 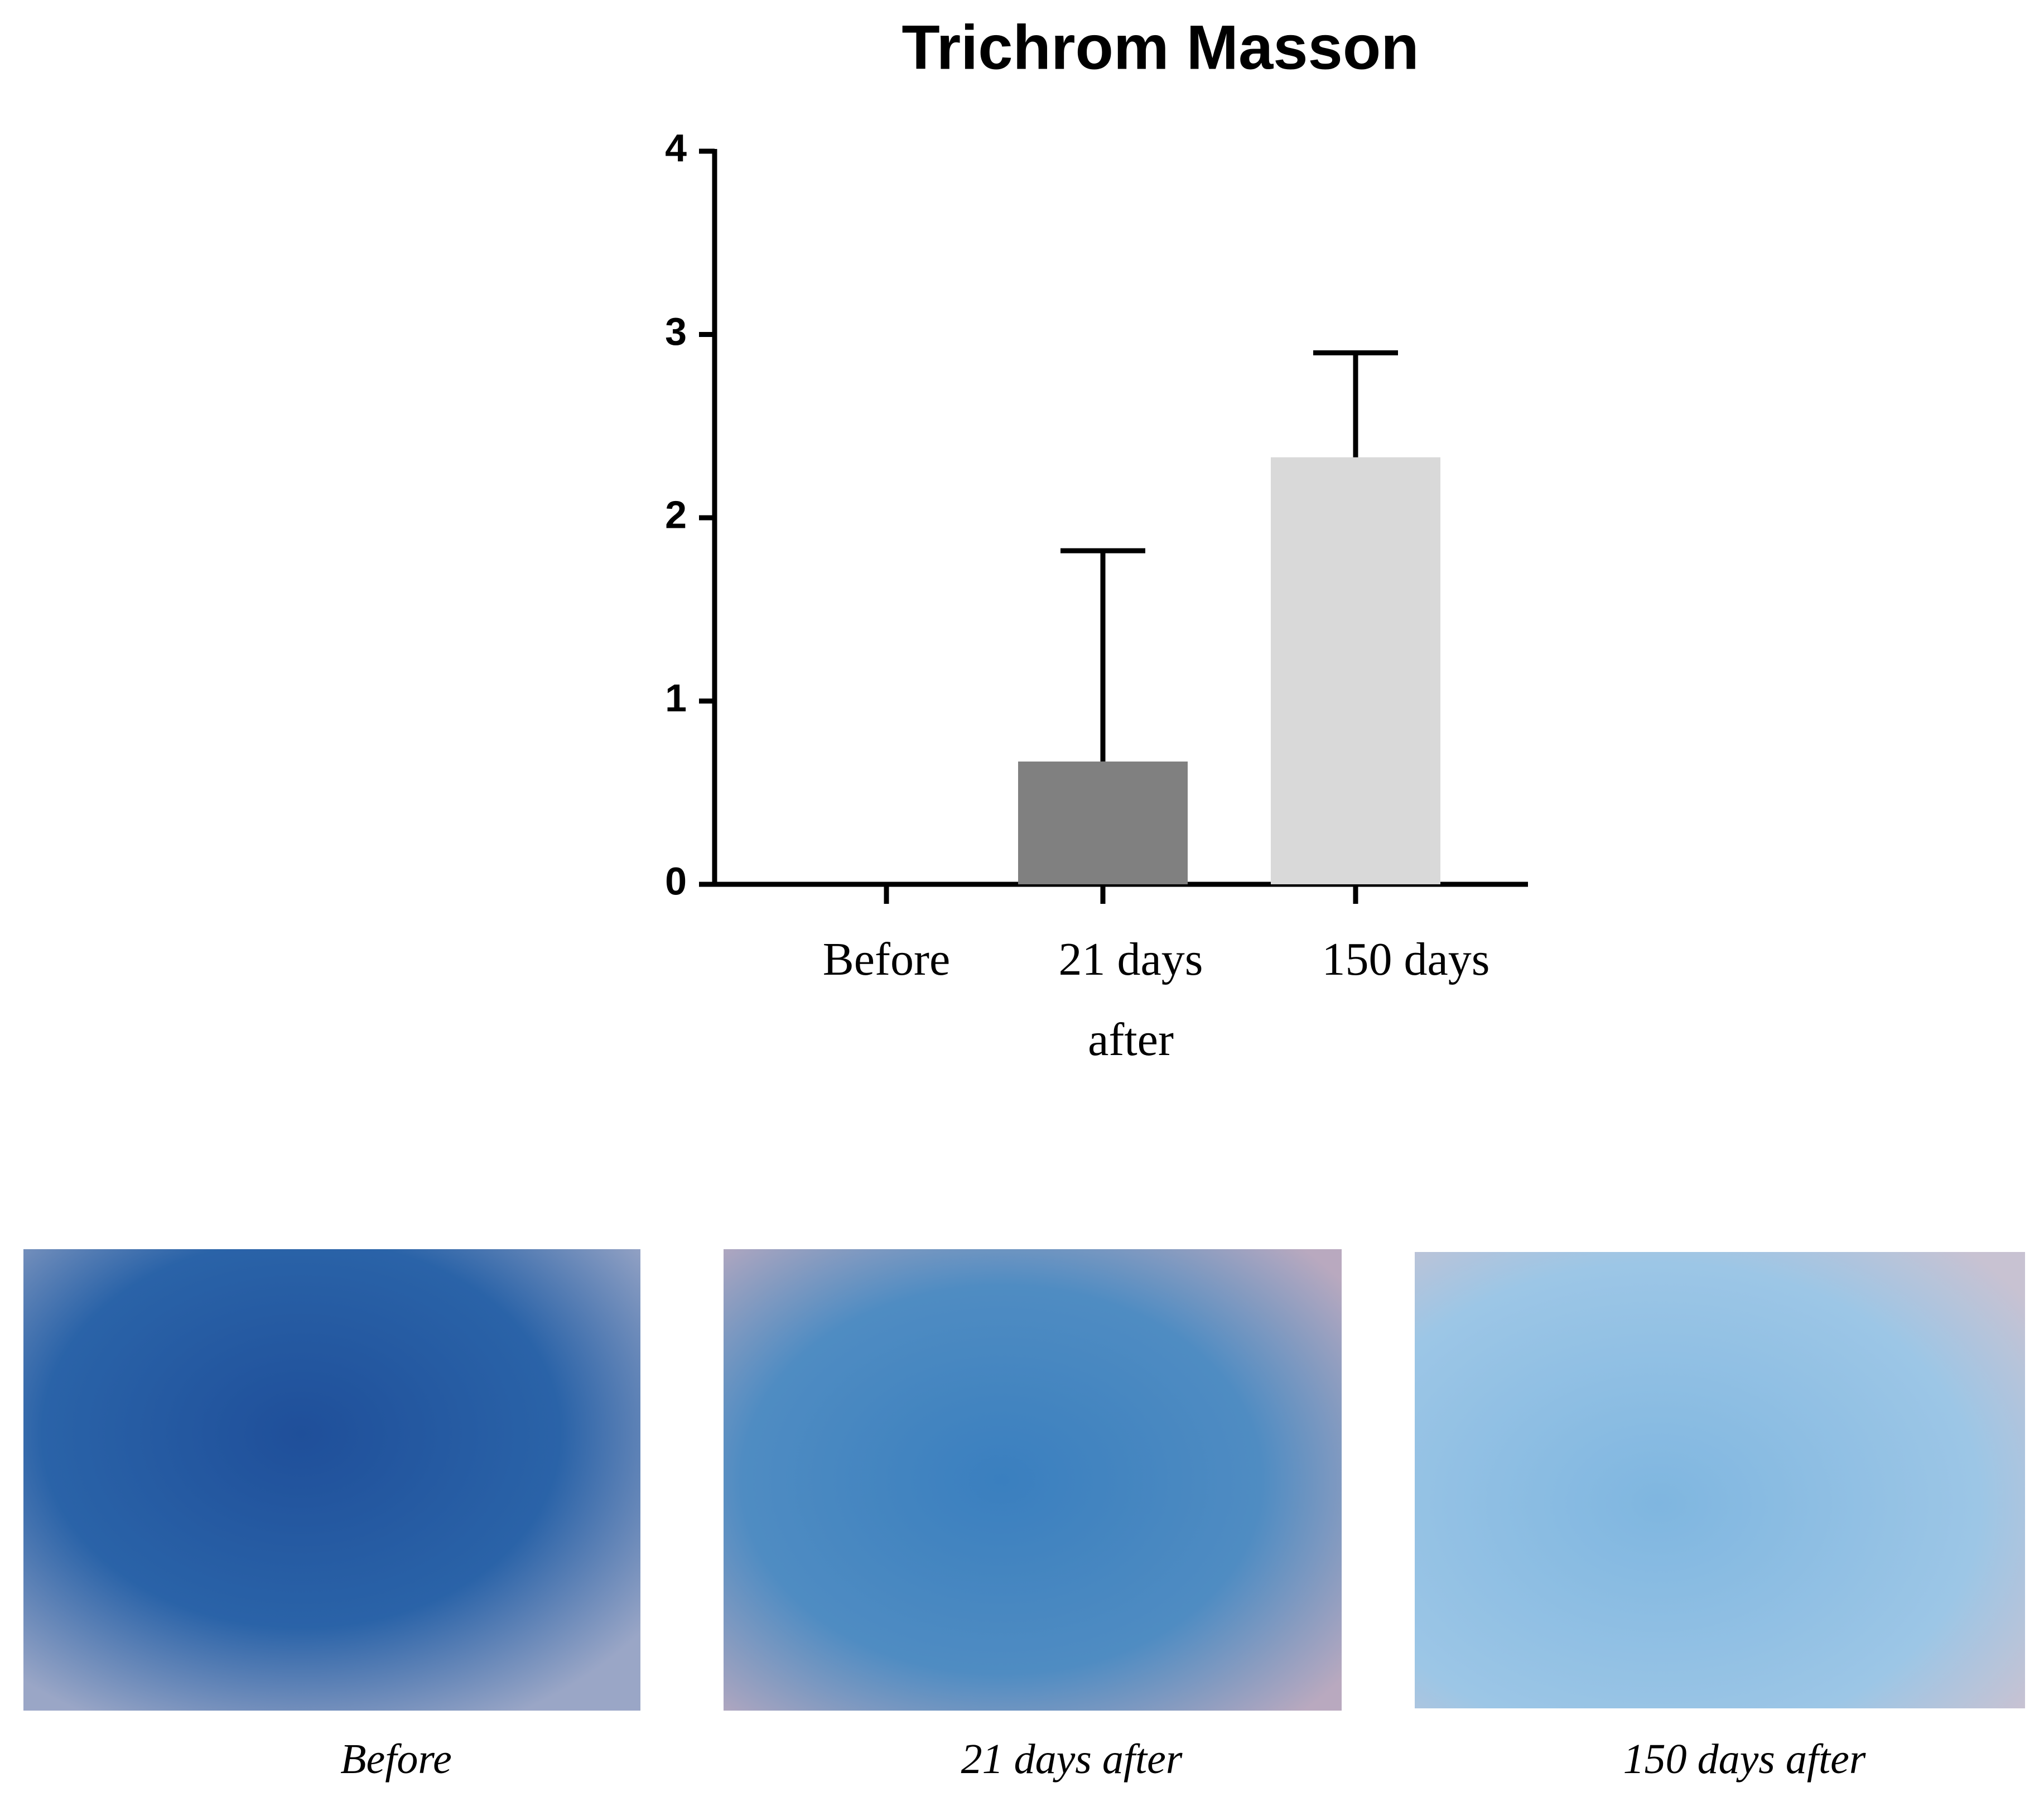 I want to click on y-tick-label: 2, so click(x=676, y=514).